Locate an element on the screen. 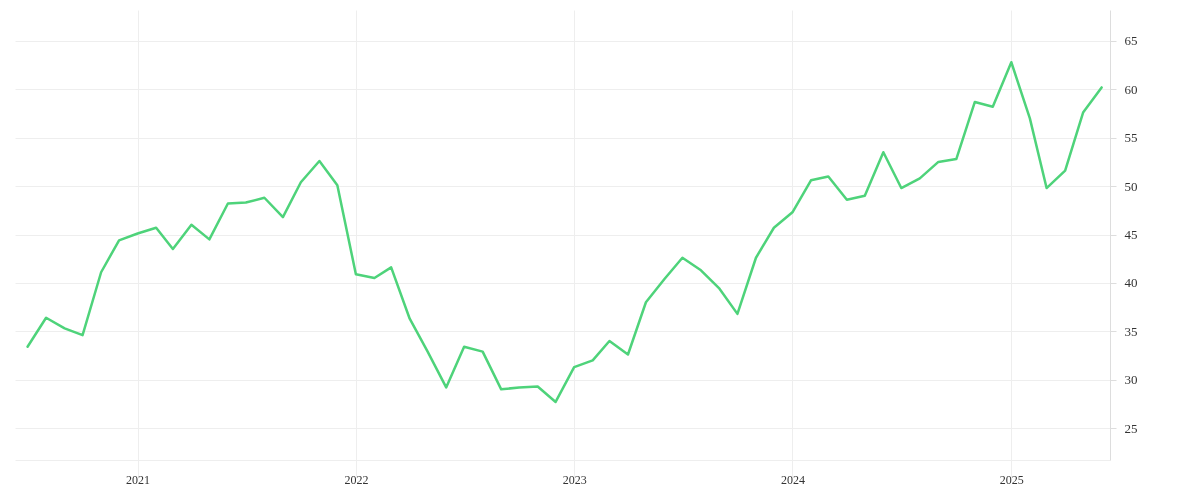  y-tick-label: 35 is located at coordinates (1131, 331).